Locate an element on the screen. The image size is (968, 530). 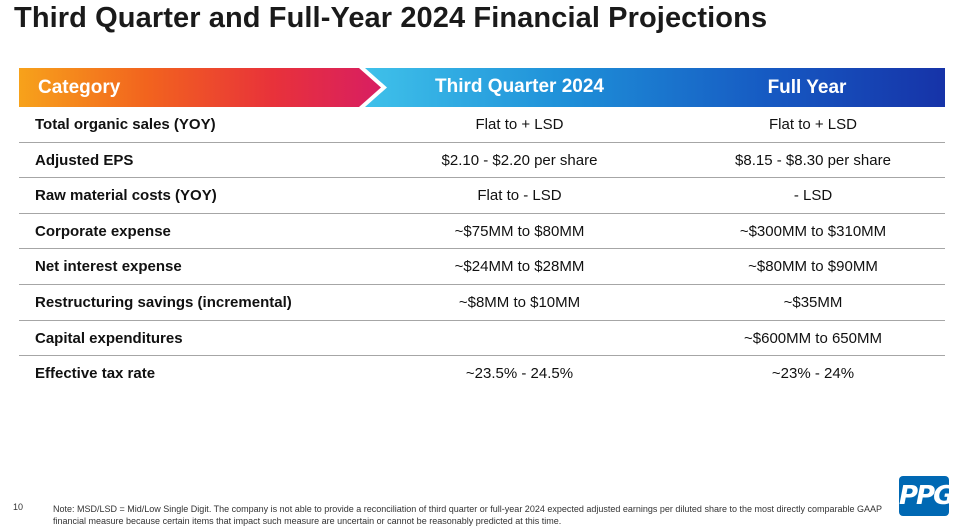
row-q3-value: ~$24MM to $28MM is located at coordinates (519, 267).